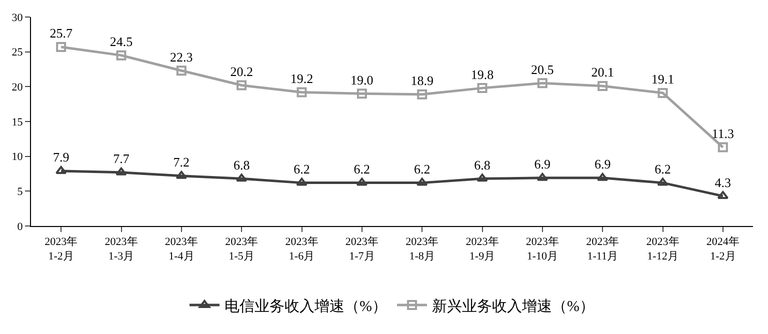 The height and width of the screenshot is (334, 768). I want to click on data-label: 20.2, so click(241, 72).